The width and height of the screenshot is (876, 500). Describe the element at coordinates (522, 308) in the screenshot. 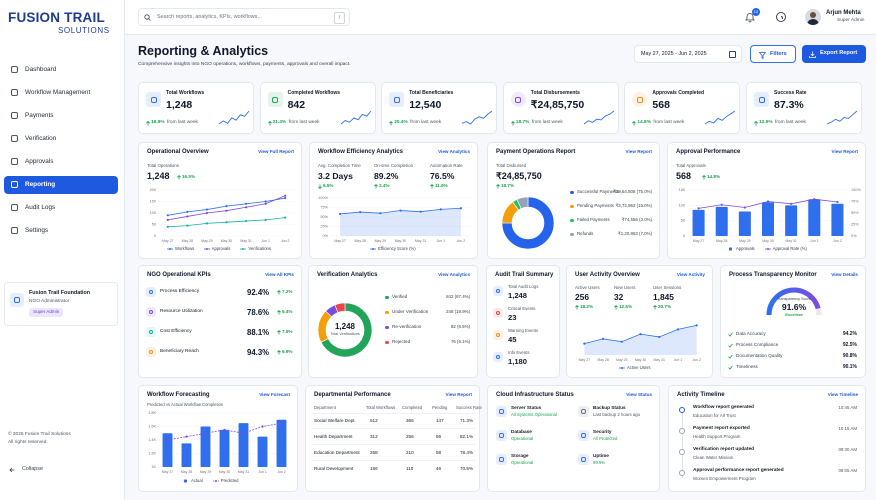

I see `audit-label: Critical Events` at that location.